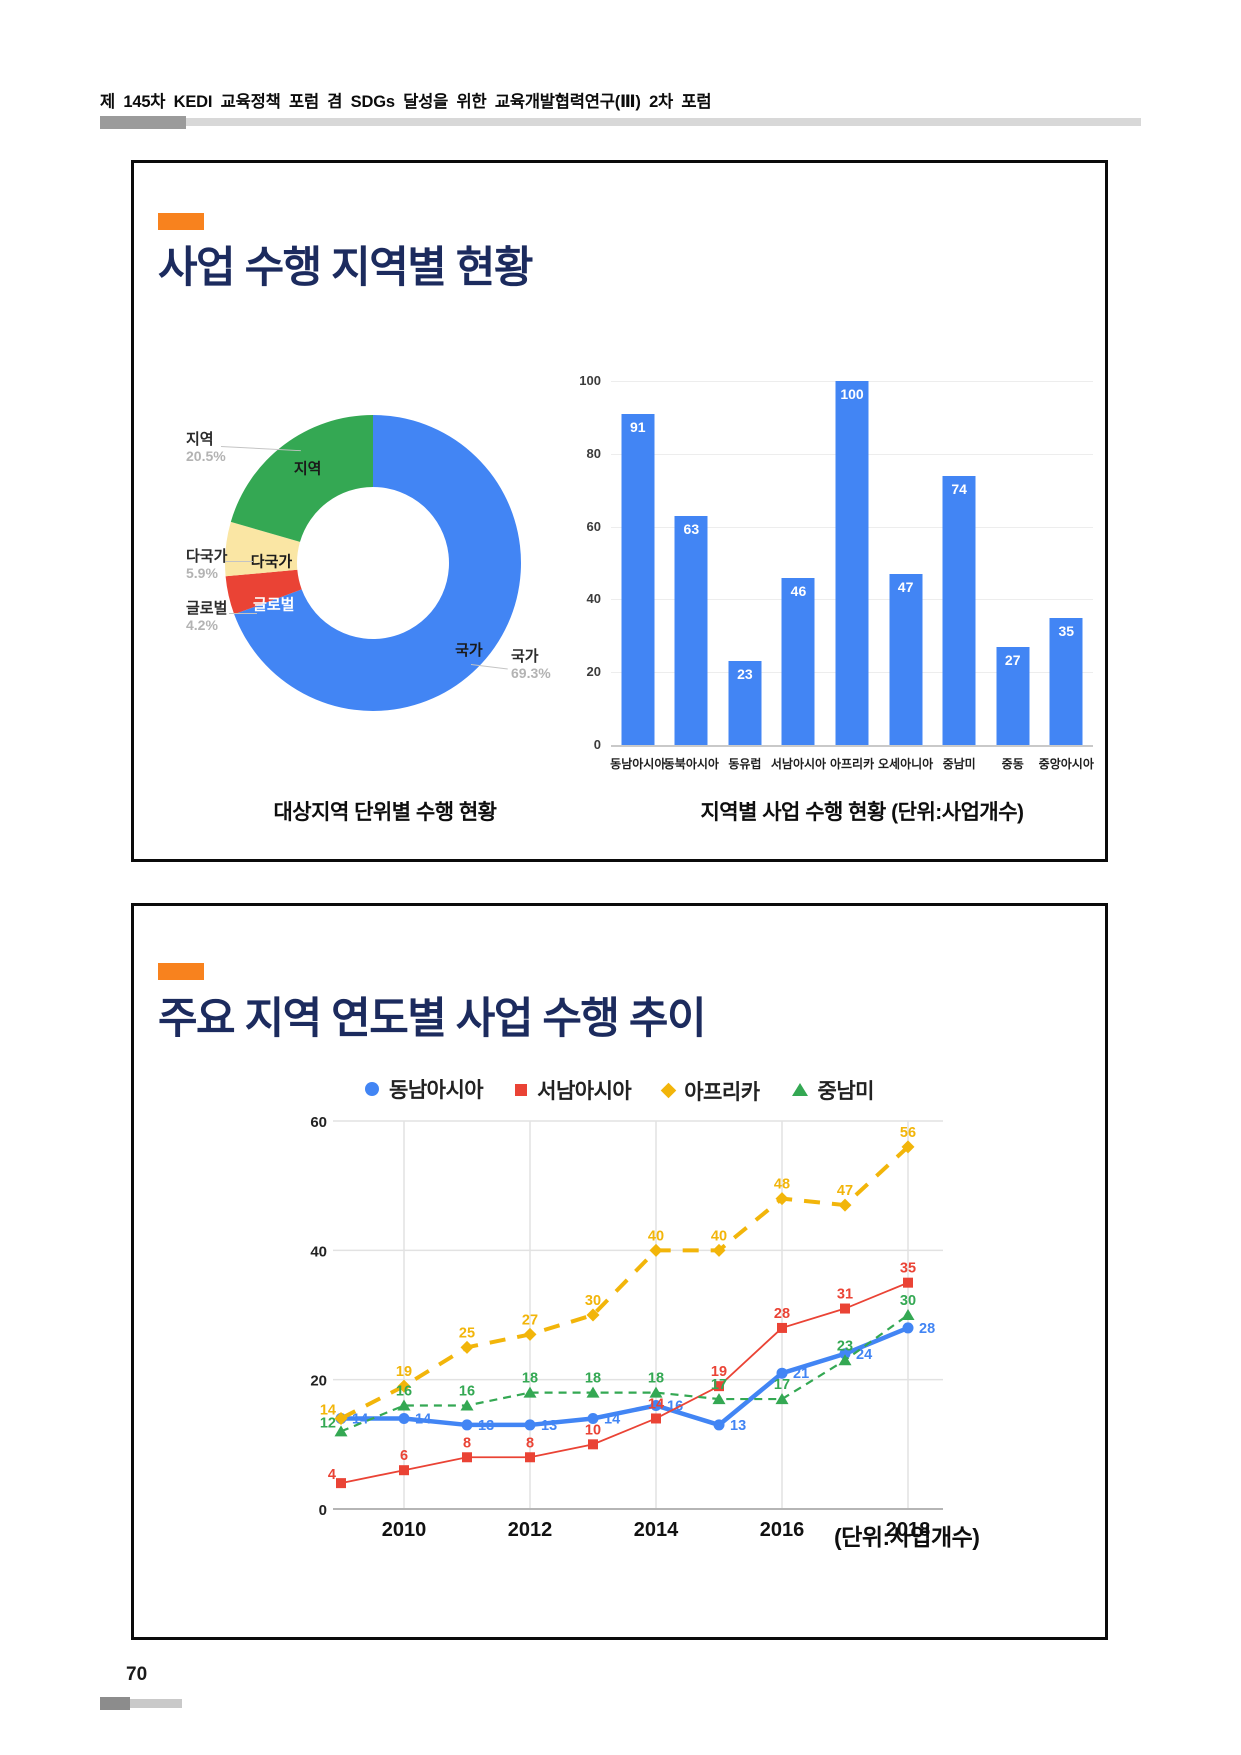 This screenshot has width=1241, height=1755. Describe the element at coordinates (845, 1295) in the screenshot. I see `line-data-label: 31` at that location.